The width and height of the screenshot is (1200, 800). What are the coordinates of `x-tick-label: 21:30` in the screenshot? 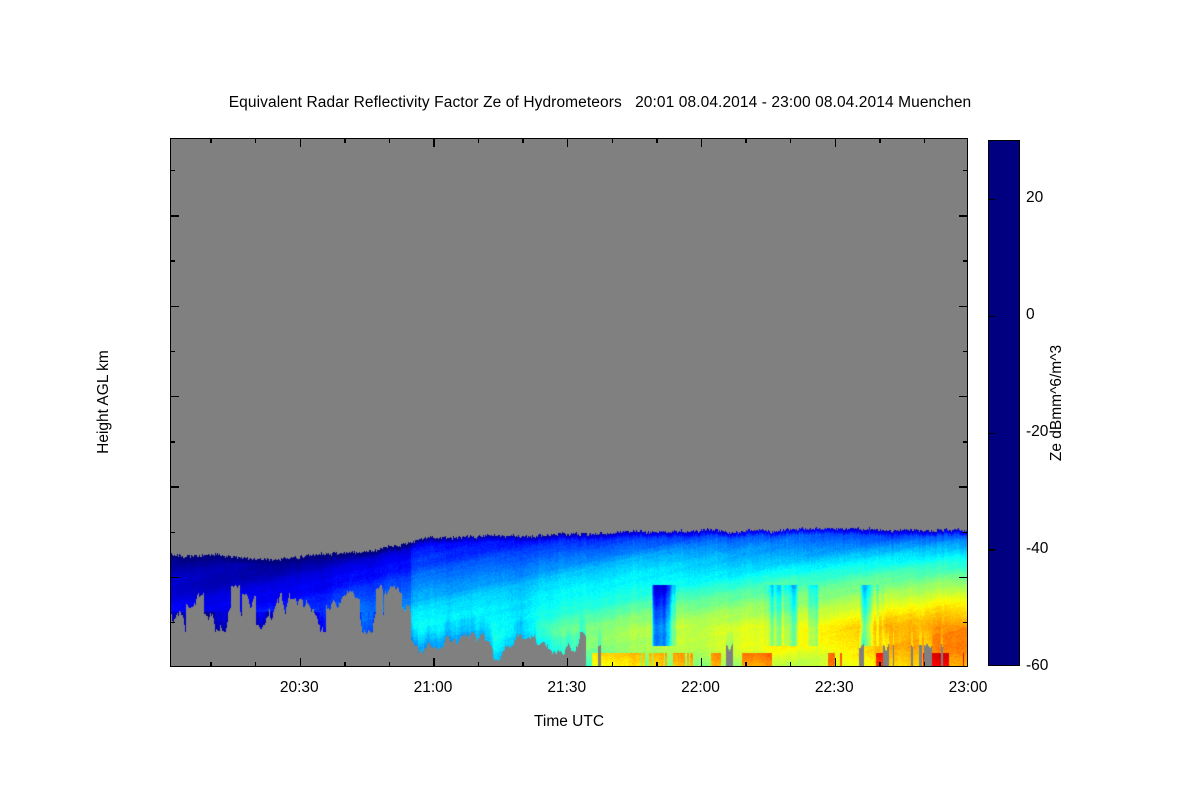 It's located at (567, 687).